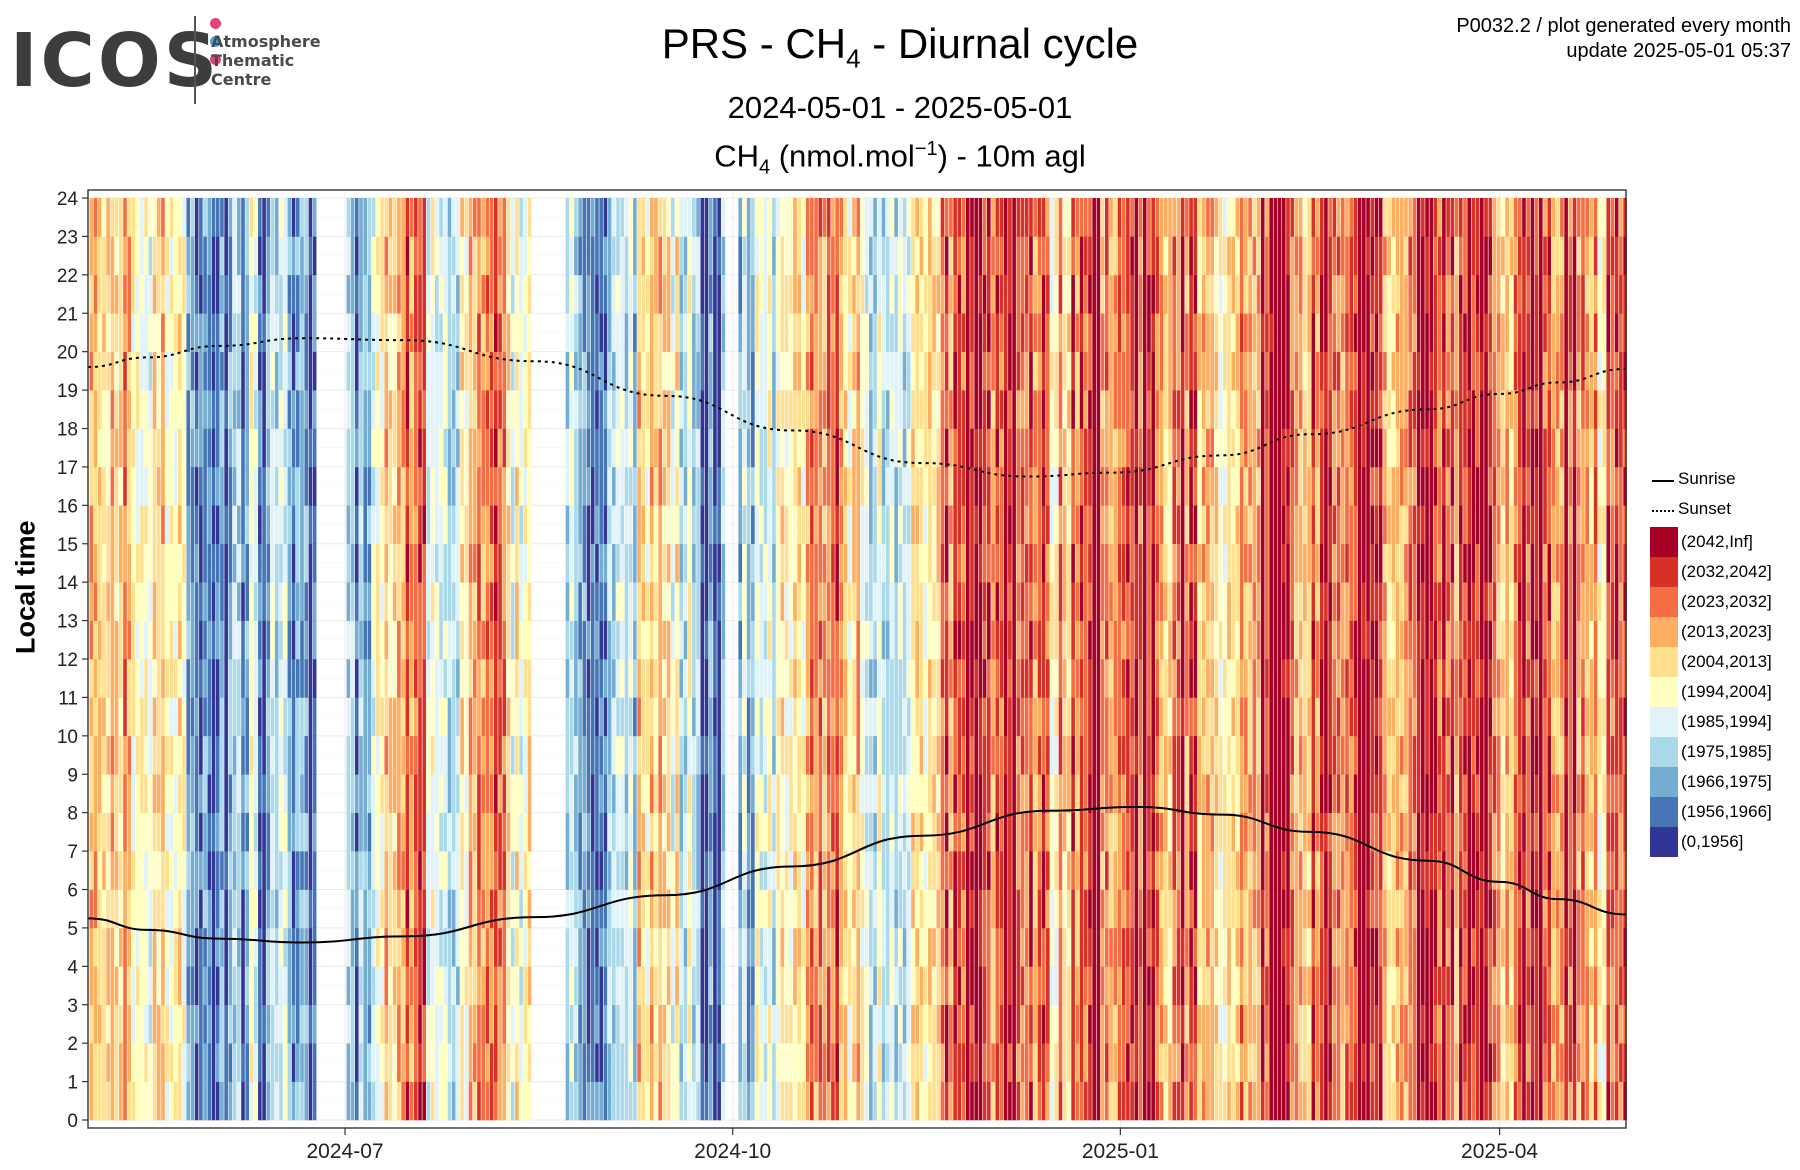 This screenshot has width=1800, height=1170. Describe the element at coordinates (900, 47) in the screenshot. I see `chart-title: PRS - CH4 - Diurnal cycle` at that location.